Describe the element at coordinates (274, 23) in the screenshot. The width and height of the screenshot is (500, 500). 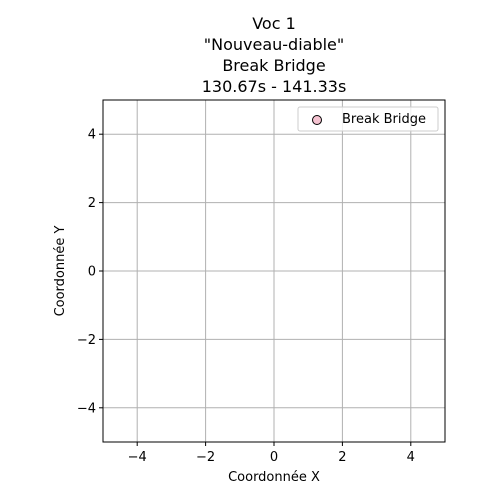
I see `title-line-1: Voc 1` at that location.